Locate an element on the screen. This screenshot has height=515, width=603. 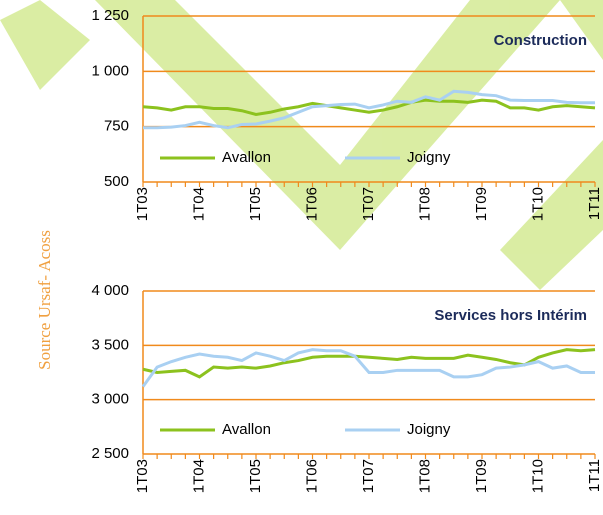
y-tick-label: 4 000 is located at coordinates (110, 290).